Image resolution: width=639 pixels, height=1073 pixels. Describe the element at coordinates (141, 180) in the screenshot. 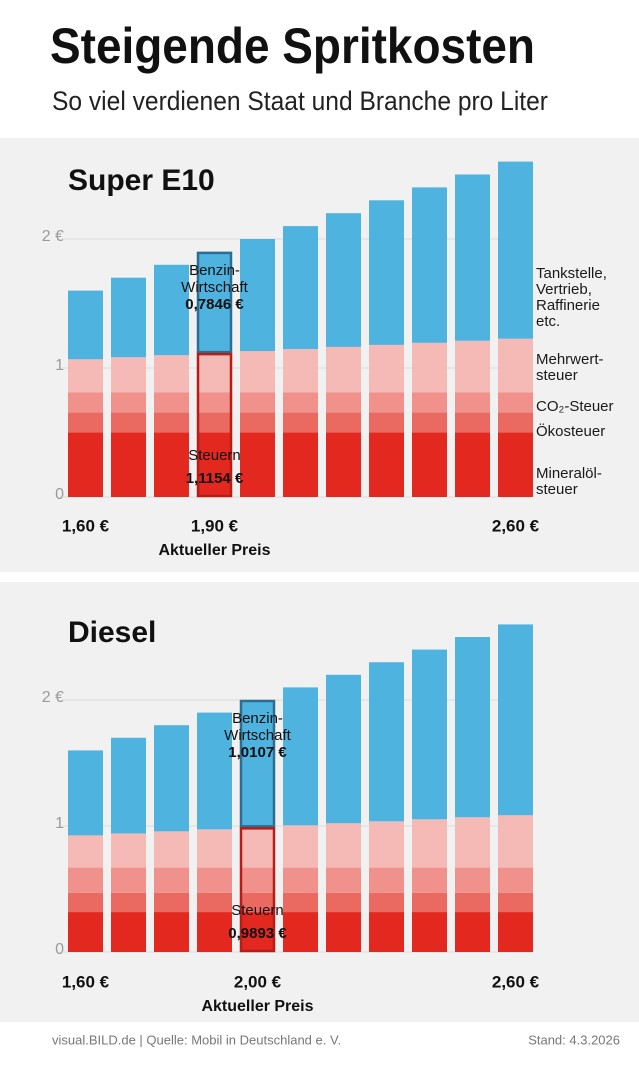

I see `chart-title: Super E10` at that location.